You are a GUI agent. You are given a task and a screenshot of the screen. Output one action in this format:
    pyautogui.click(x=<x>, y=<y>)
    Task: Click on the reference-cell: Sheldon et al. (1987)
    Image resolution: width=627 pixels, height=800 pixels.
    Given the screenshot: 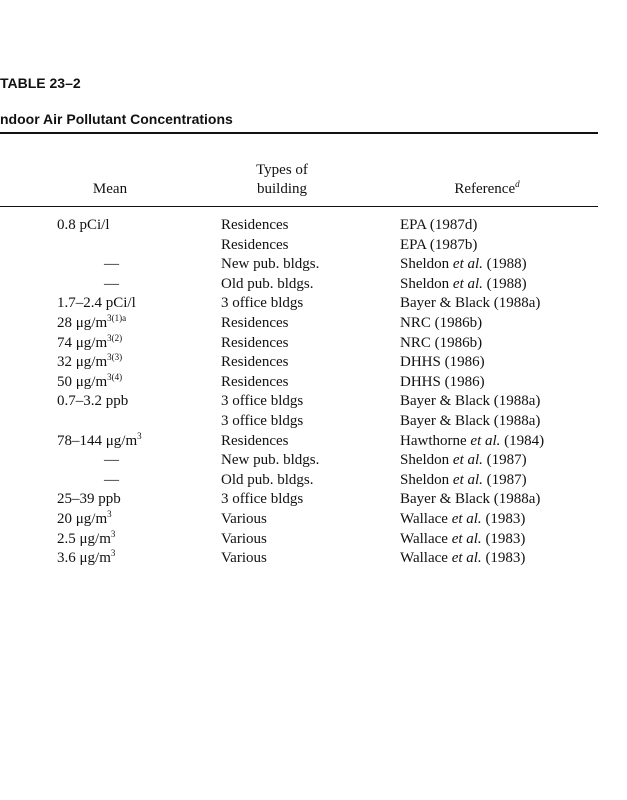 What is the action you would take?
    pyautogui.click(x=463, y=480)
    